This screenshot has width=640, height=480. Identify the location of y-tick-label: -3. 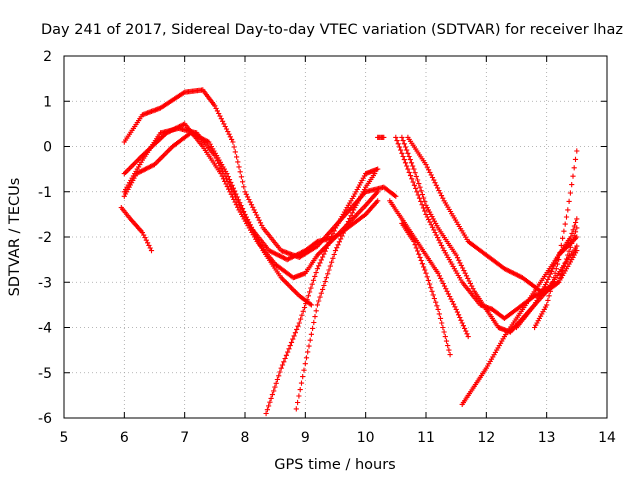
(45, 283).